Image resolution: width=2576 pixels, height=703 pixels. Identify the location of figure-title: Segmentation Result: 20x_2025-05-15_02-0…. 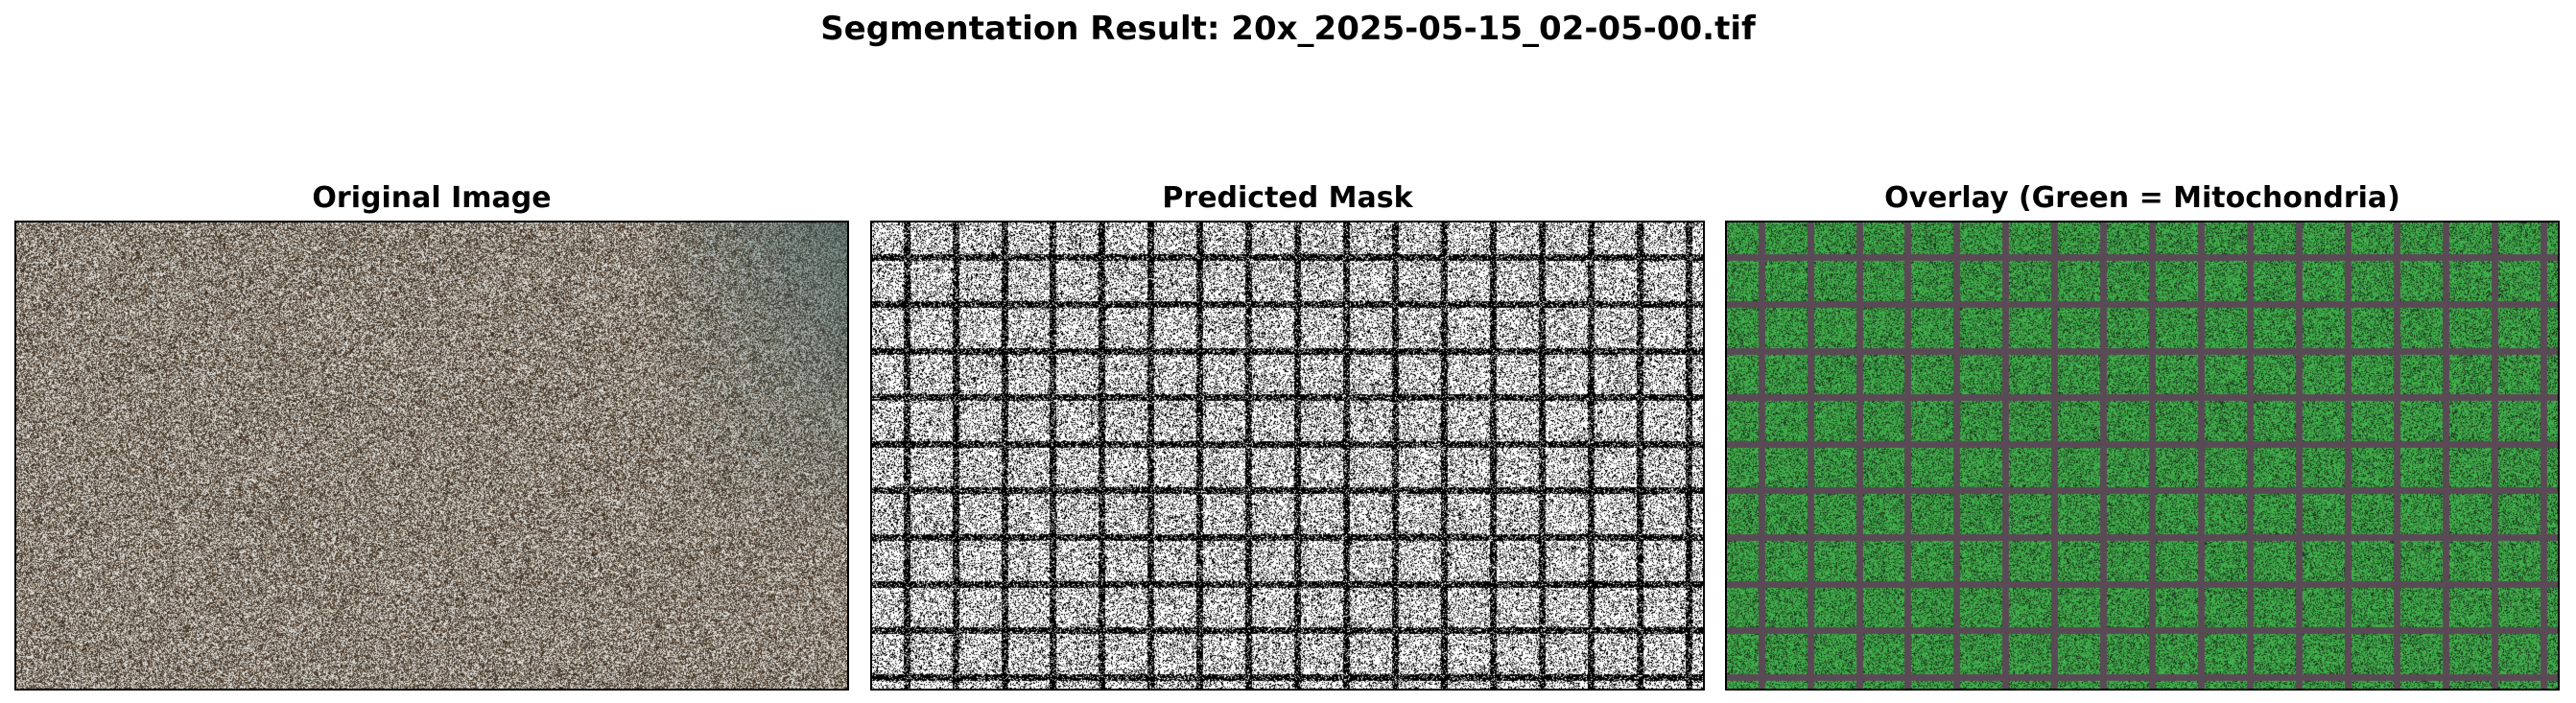
(1288, 29).